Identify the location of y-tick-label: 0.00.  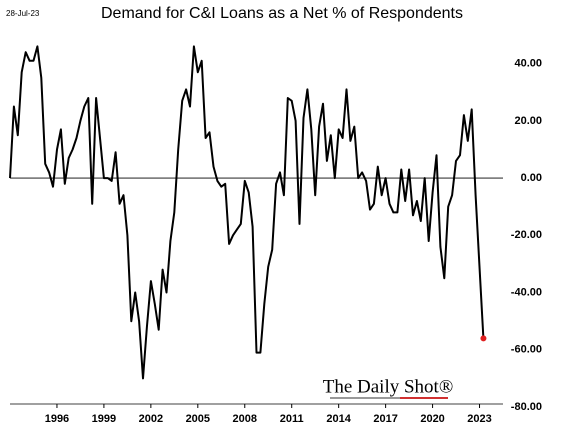
(531, 178).